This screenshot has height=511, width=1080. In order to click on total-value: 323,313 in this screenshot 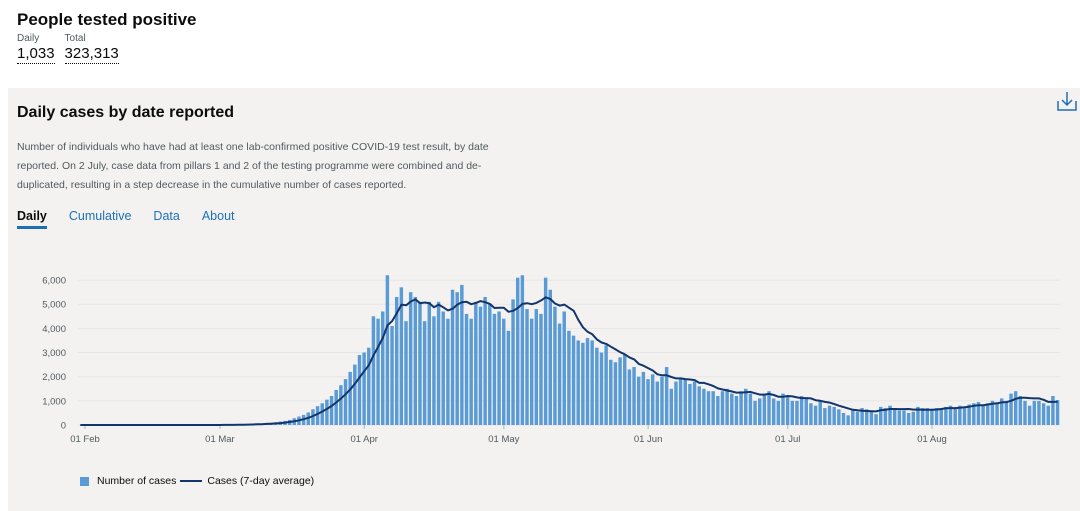, I will do `click(91, 54)`.